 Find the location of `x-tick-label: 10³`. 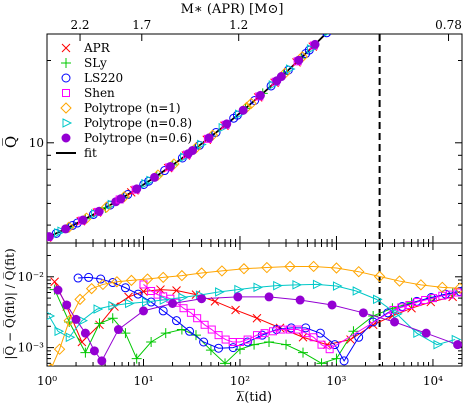

x-tick-label: 10³ is located at coordinates (336, 381).